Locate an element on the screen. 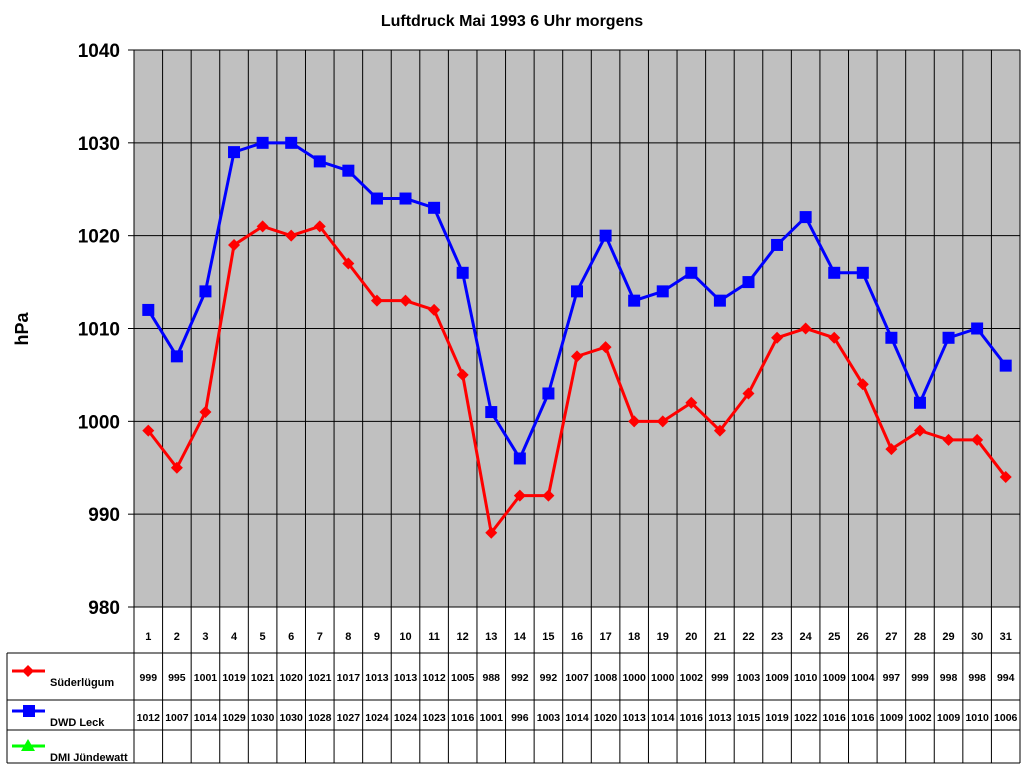 Image resolution: width=1024 pixels, height=768 pixels. x-tick-label: 26 is located at coordinates (863, 637).